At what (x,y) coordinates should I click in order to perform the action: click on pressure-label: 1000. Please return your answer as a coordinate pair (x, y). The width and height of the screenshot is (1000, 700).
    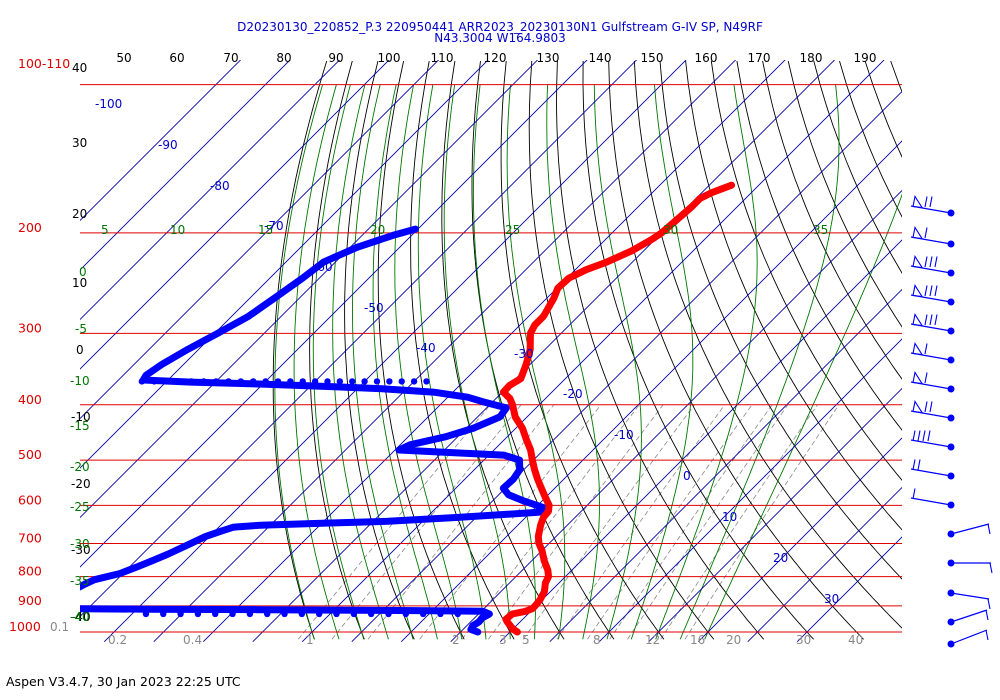
    Looking at the image, I should click on (25, 626).